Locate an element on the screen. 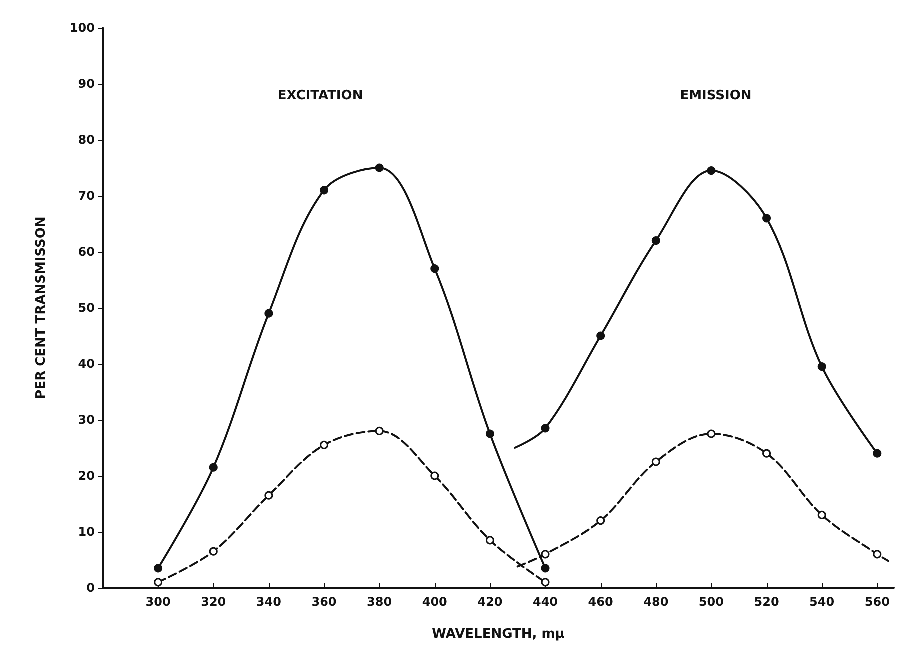  x-axis-title: WAVELENGTH, mμ is located at coordinates (499, 634).